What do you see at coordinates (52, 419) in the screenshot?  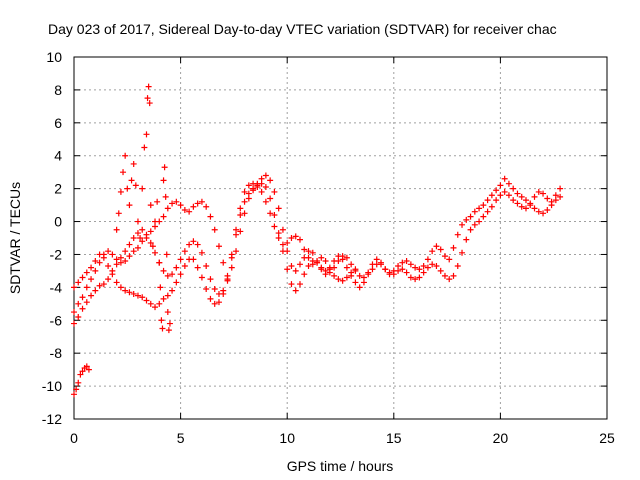 I see `y-tick-label: -12` at bounding box center [52, 419].